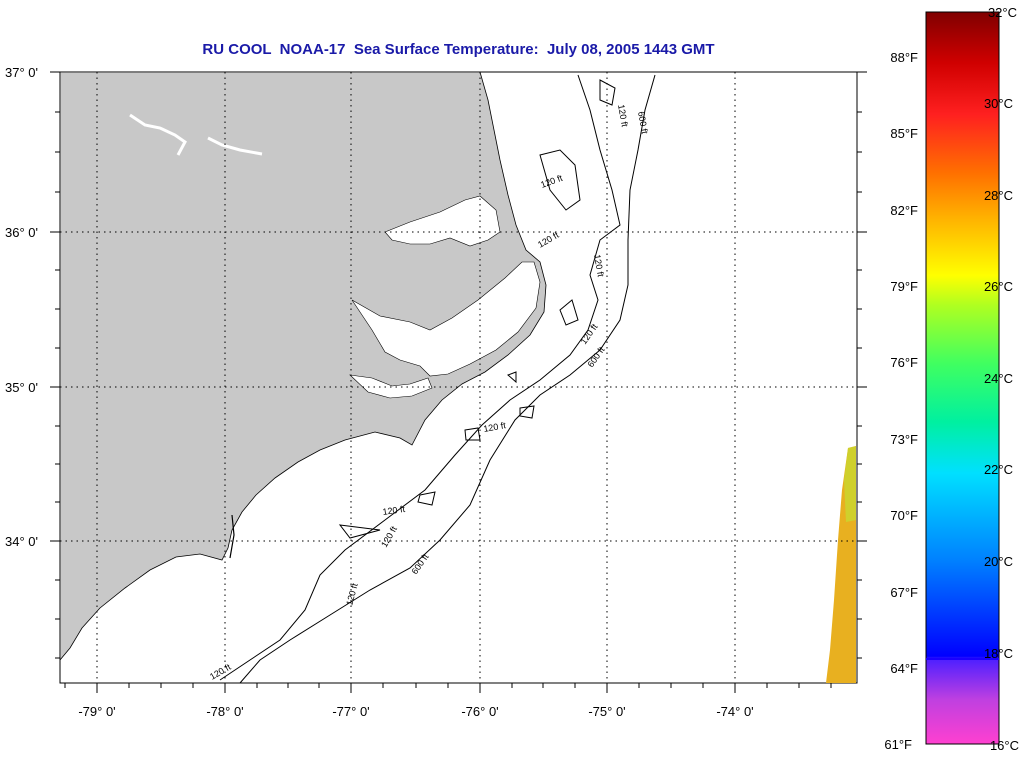 The width and height of the screenshot is (1024, 761). What do you see at coordinates (21, 387) in the screenshot?
I see `lat-label: 35° 0'` at bounding box center [21, 387].